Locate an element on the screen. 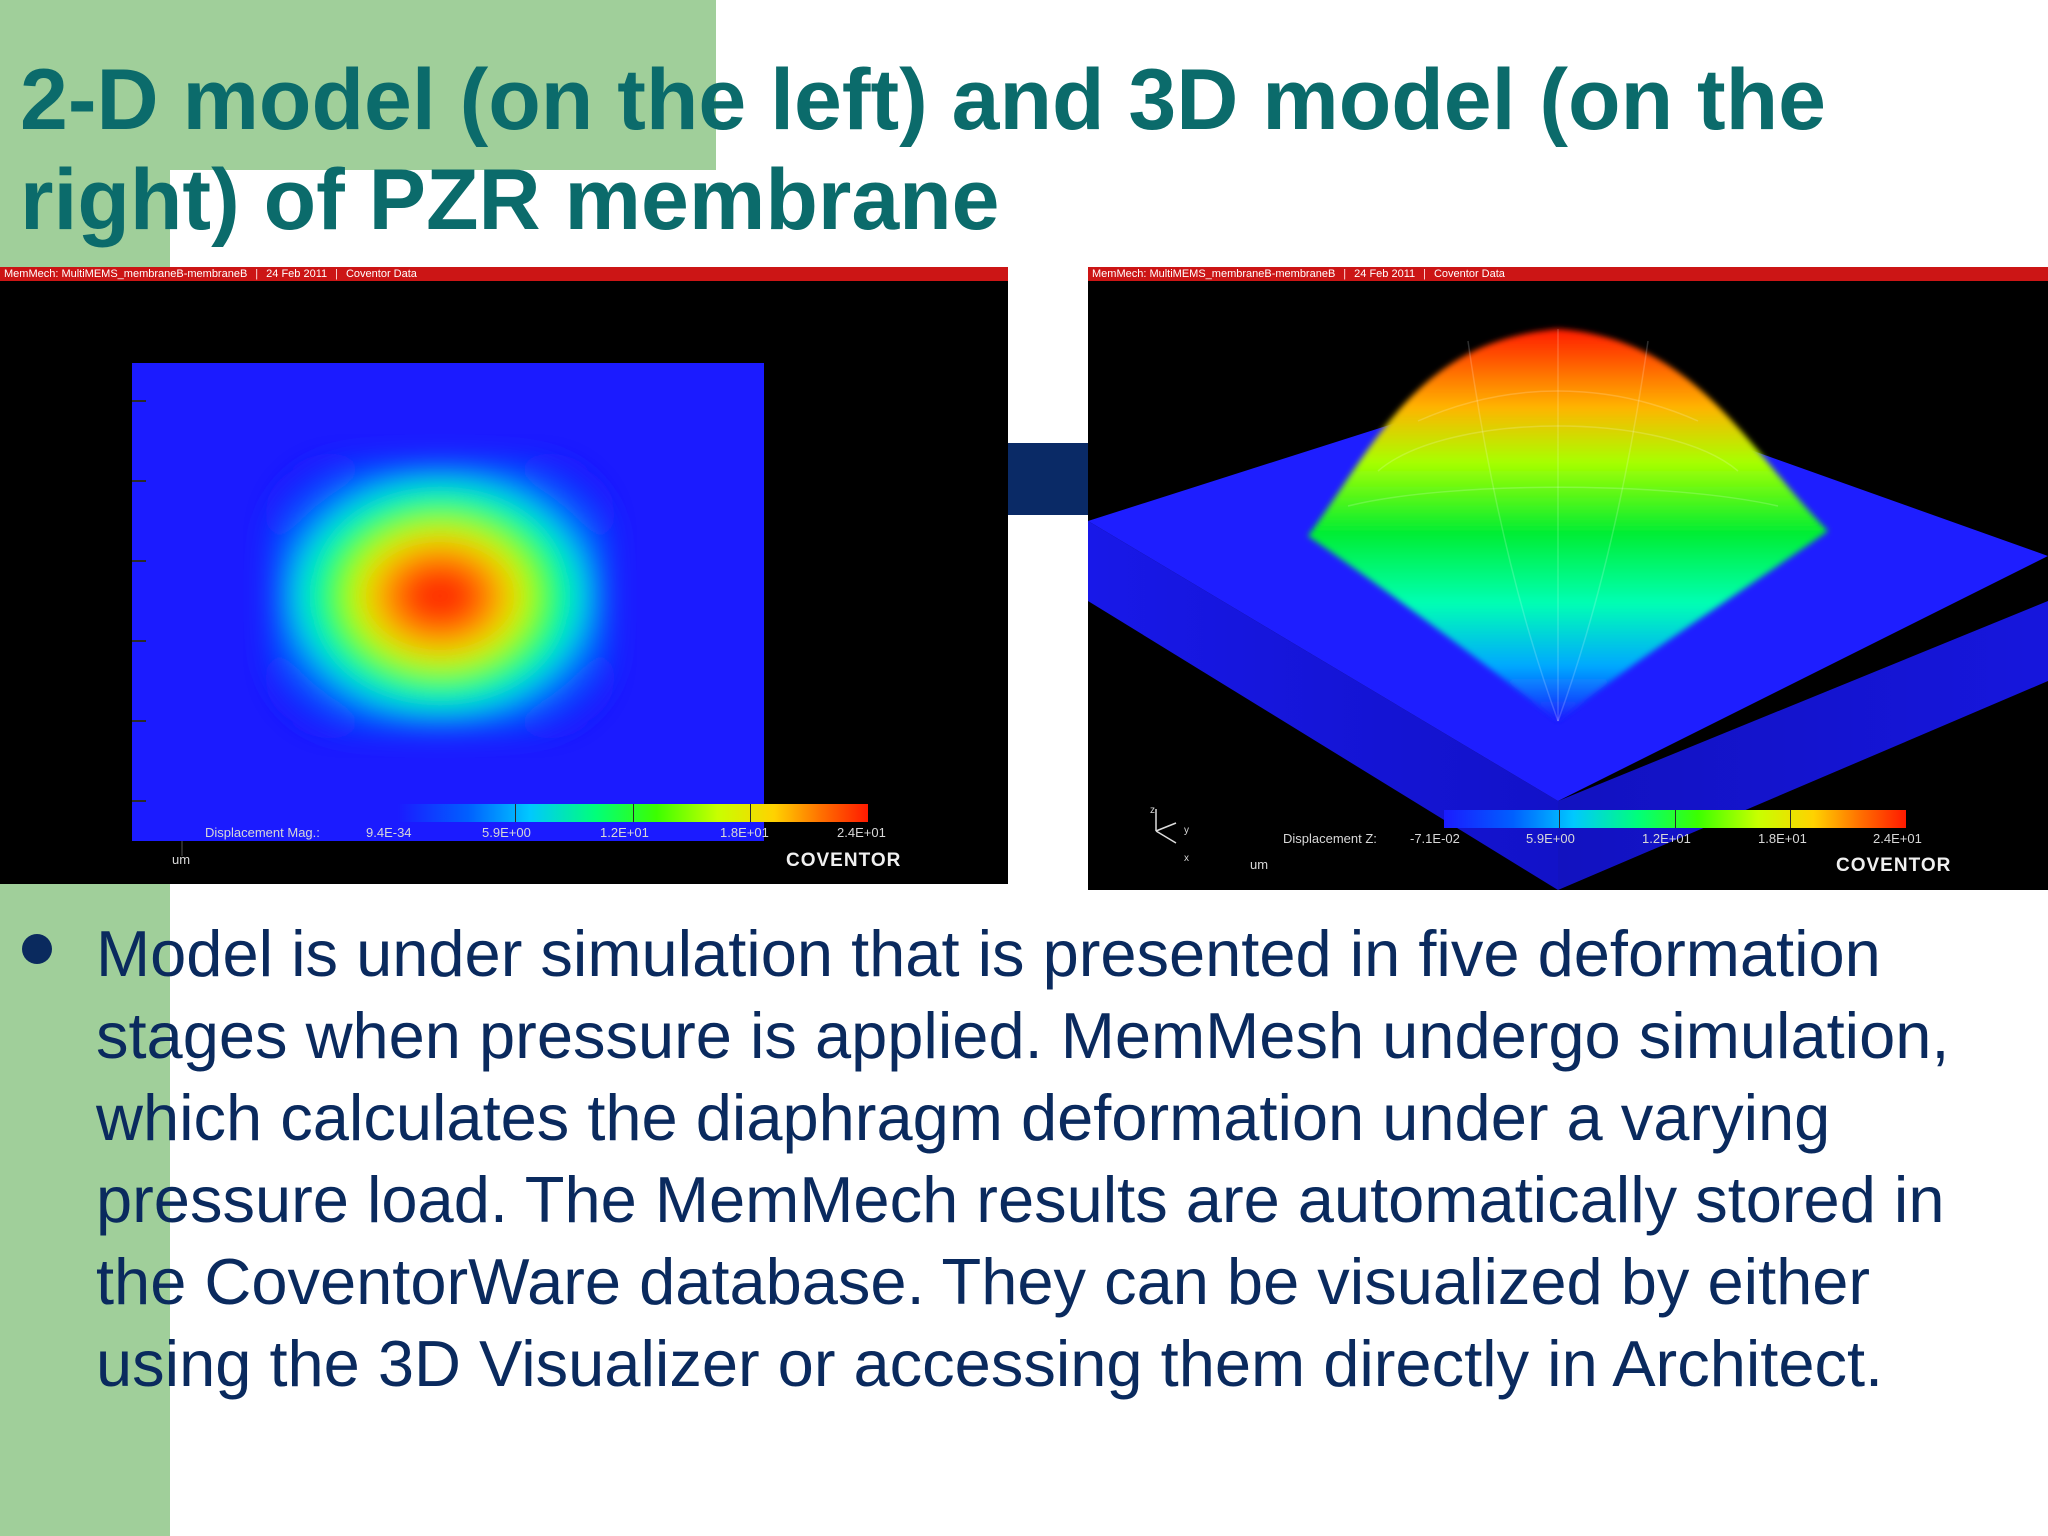 Image resolution: width=2048 pixels, height=1536 pixels. membrane-2d-contour-plot is located at coordinates (448, 609).